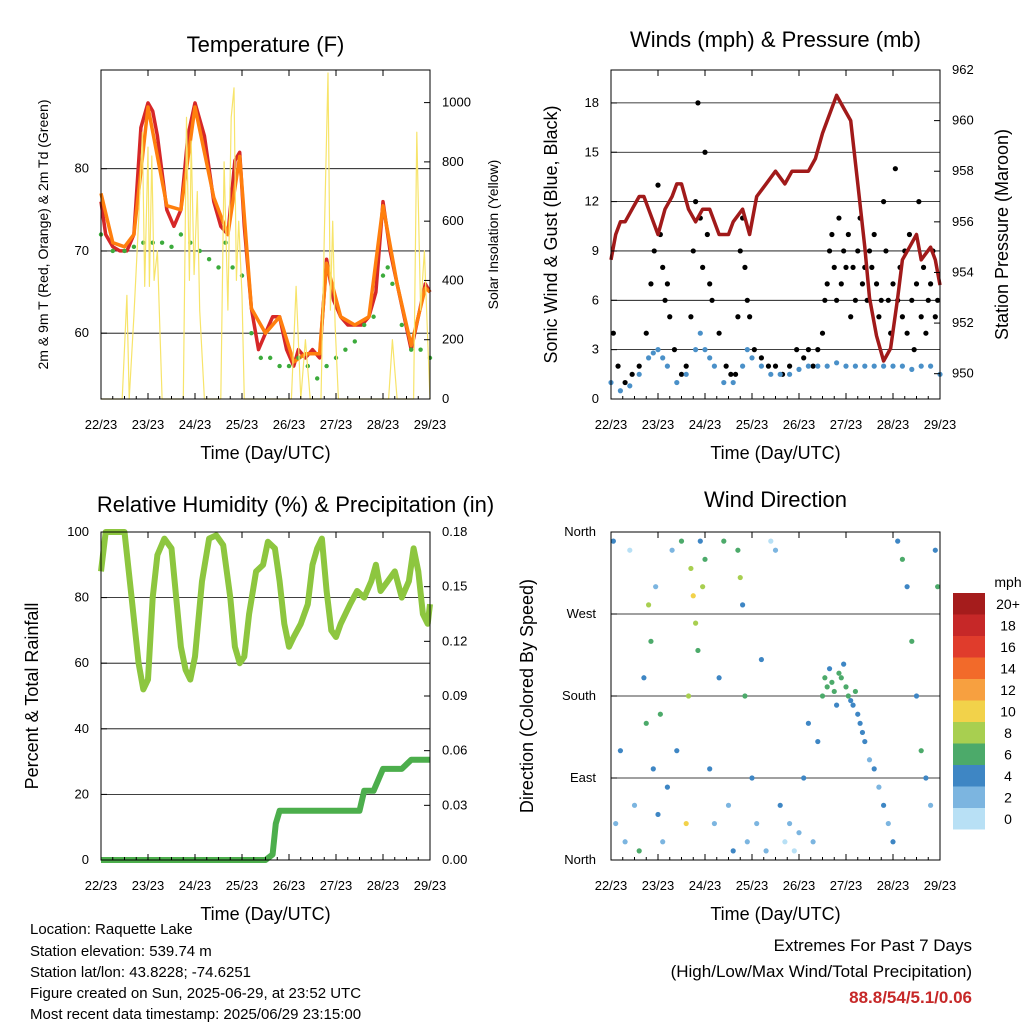 The height and width of the screenshot is (1025, 1024). I want to click on humidity-y2tick-label: 0.03, so click(454, 804).